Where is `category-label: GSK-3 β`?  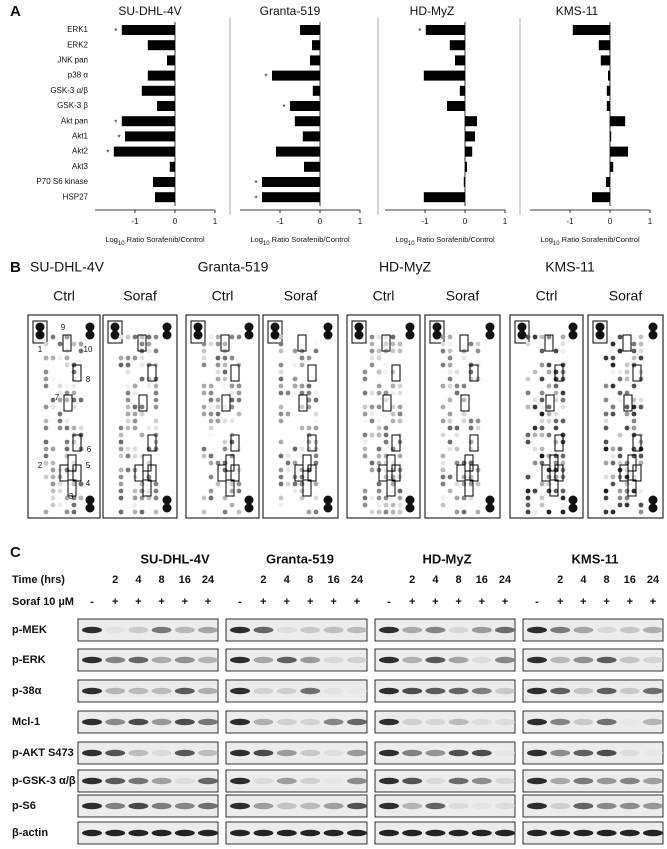 category-label: GSK-3 β is located at coordinates (72, 105).